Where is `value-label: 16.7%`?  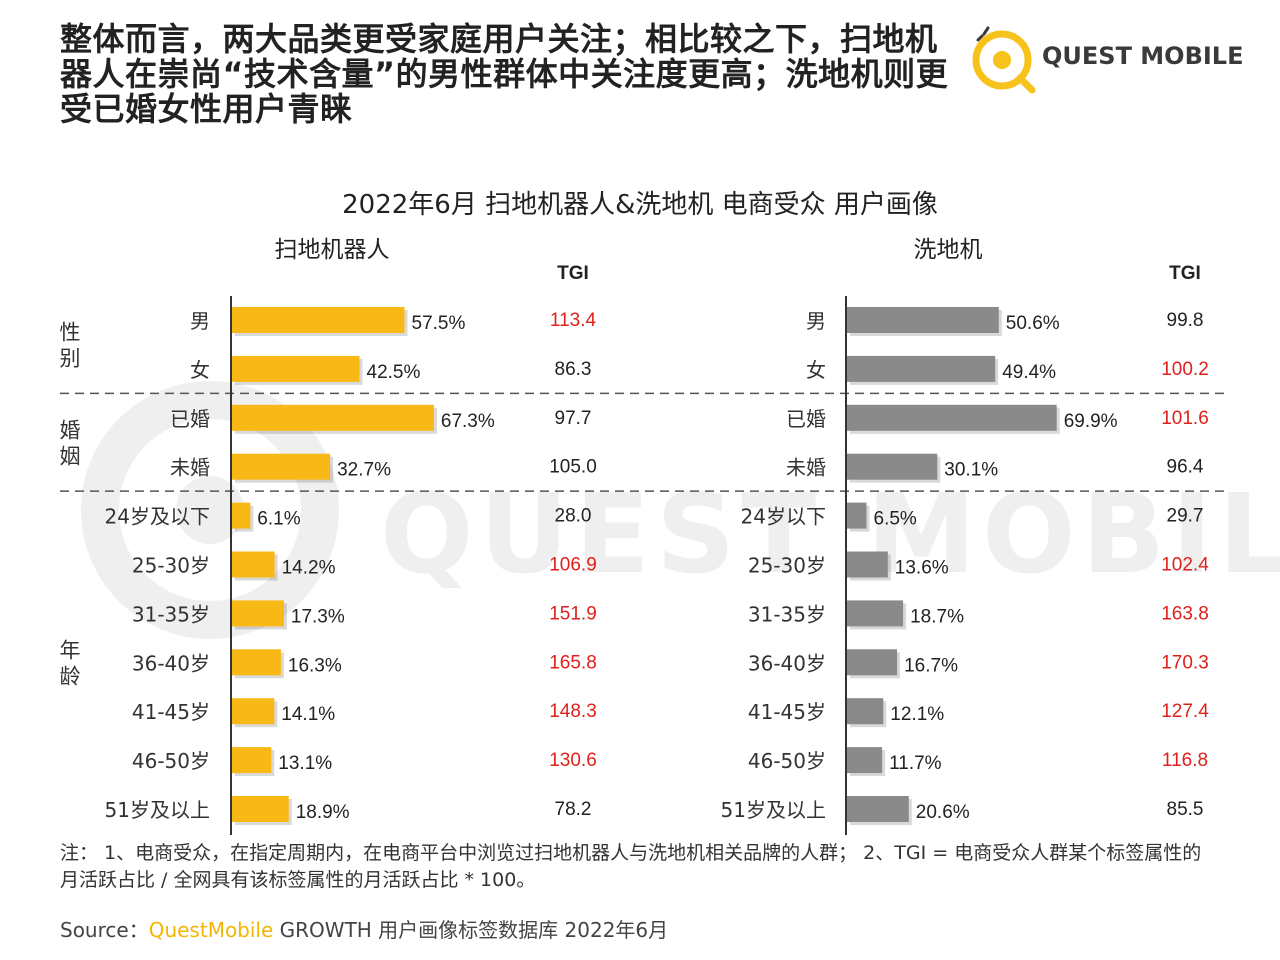 value-label: 16.7% is located at coordinates (931, 665).